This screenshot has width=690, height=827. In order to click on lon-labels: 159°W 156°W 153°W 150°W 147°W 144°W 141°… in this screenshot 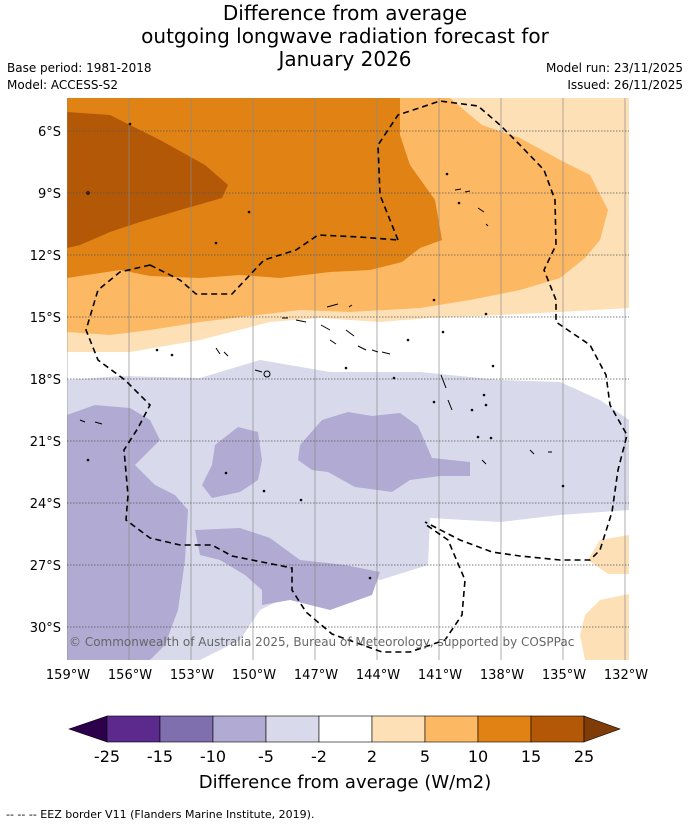, I will do `click(347, 675)`.